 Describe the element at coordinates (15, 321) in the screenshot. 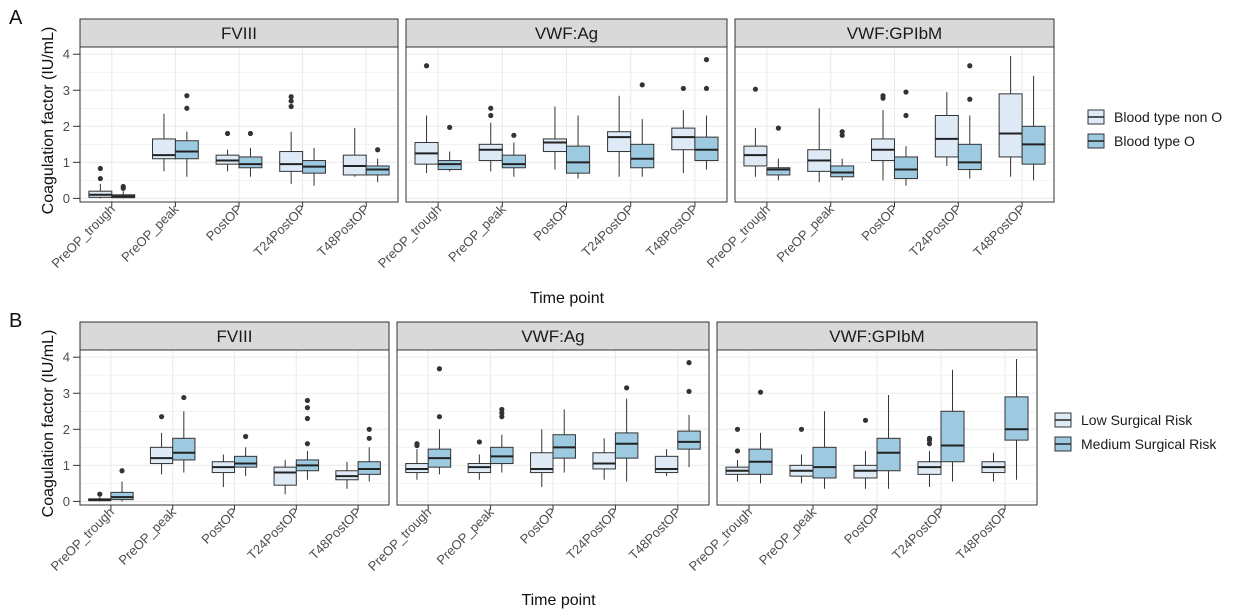

I see `panel-label: B` at that location.